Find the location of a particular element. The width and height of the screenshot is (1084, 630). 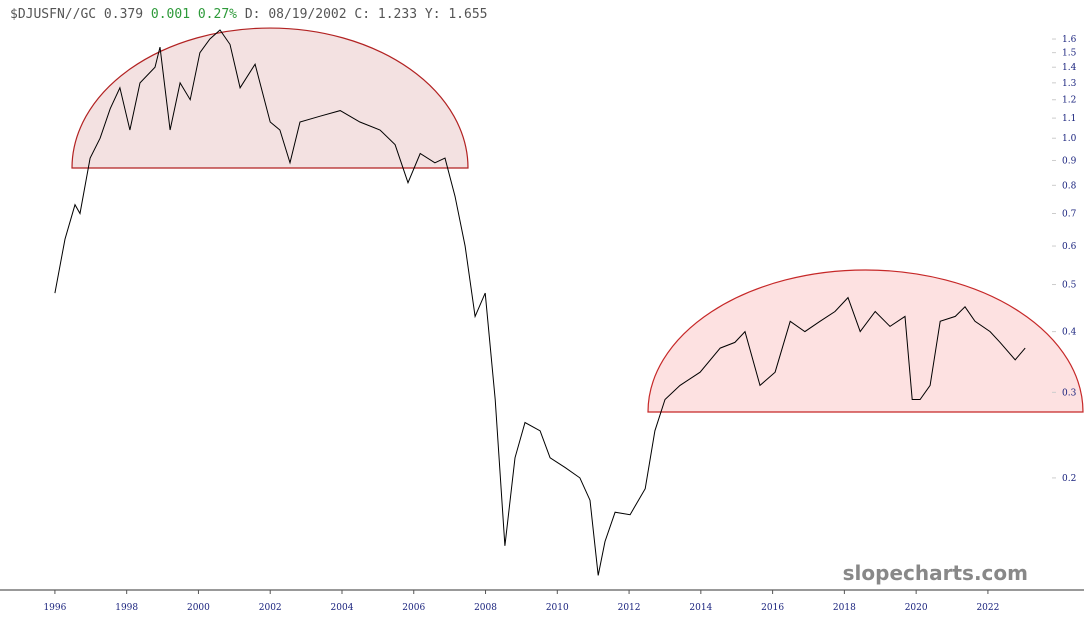

close: 1.233 is located at coordinates (397, 14).